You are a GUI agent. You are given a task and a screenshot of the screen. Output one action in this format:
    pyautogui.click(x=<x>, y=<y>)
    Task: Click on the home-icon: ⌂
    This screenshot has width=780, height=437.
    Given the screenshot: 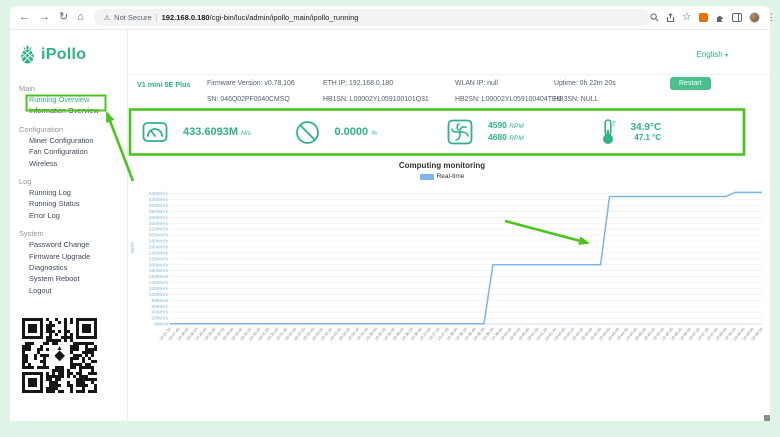 What is the action you would take?
    pyautogui.click(x=80, y=17)
    